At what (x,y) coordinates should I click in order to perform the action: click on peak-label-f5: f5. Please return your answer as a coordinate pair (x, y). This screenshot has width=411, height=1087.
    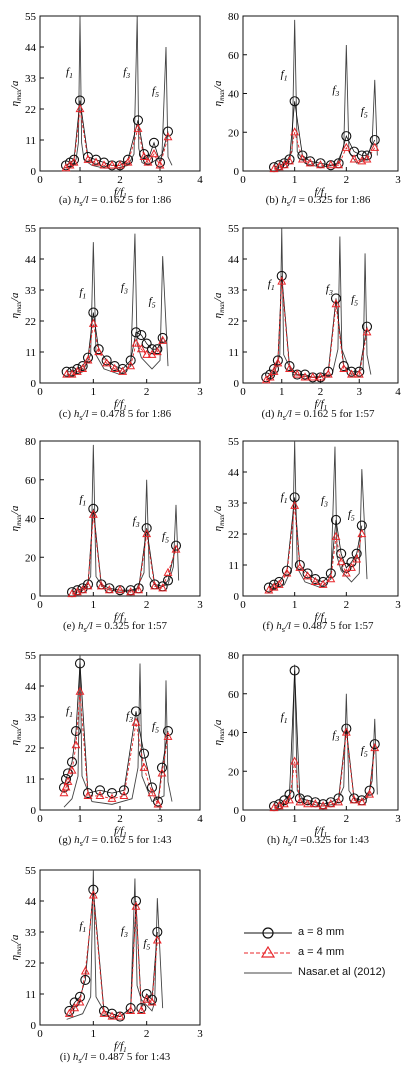
    Looking at the image, I should click on (354, 301).